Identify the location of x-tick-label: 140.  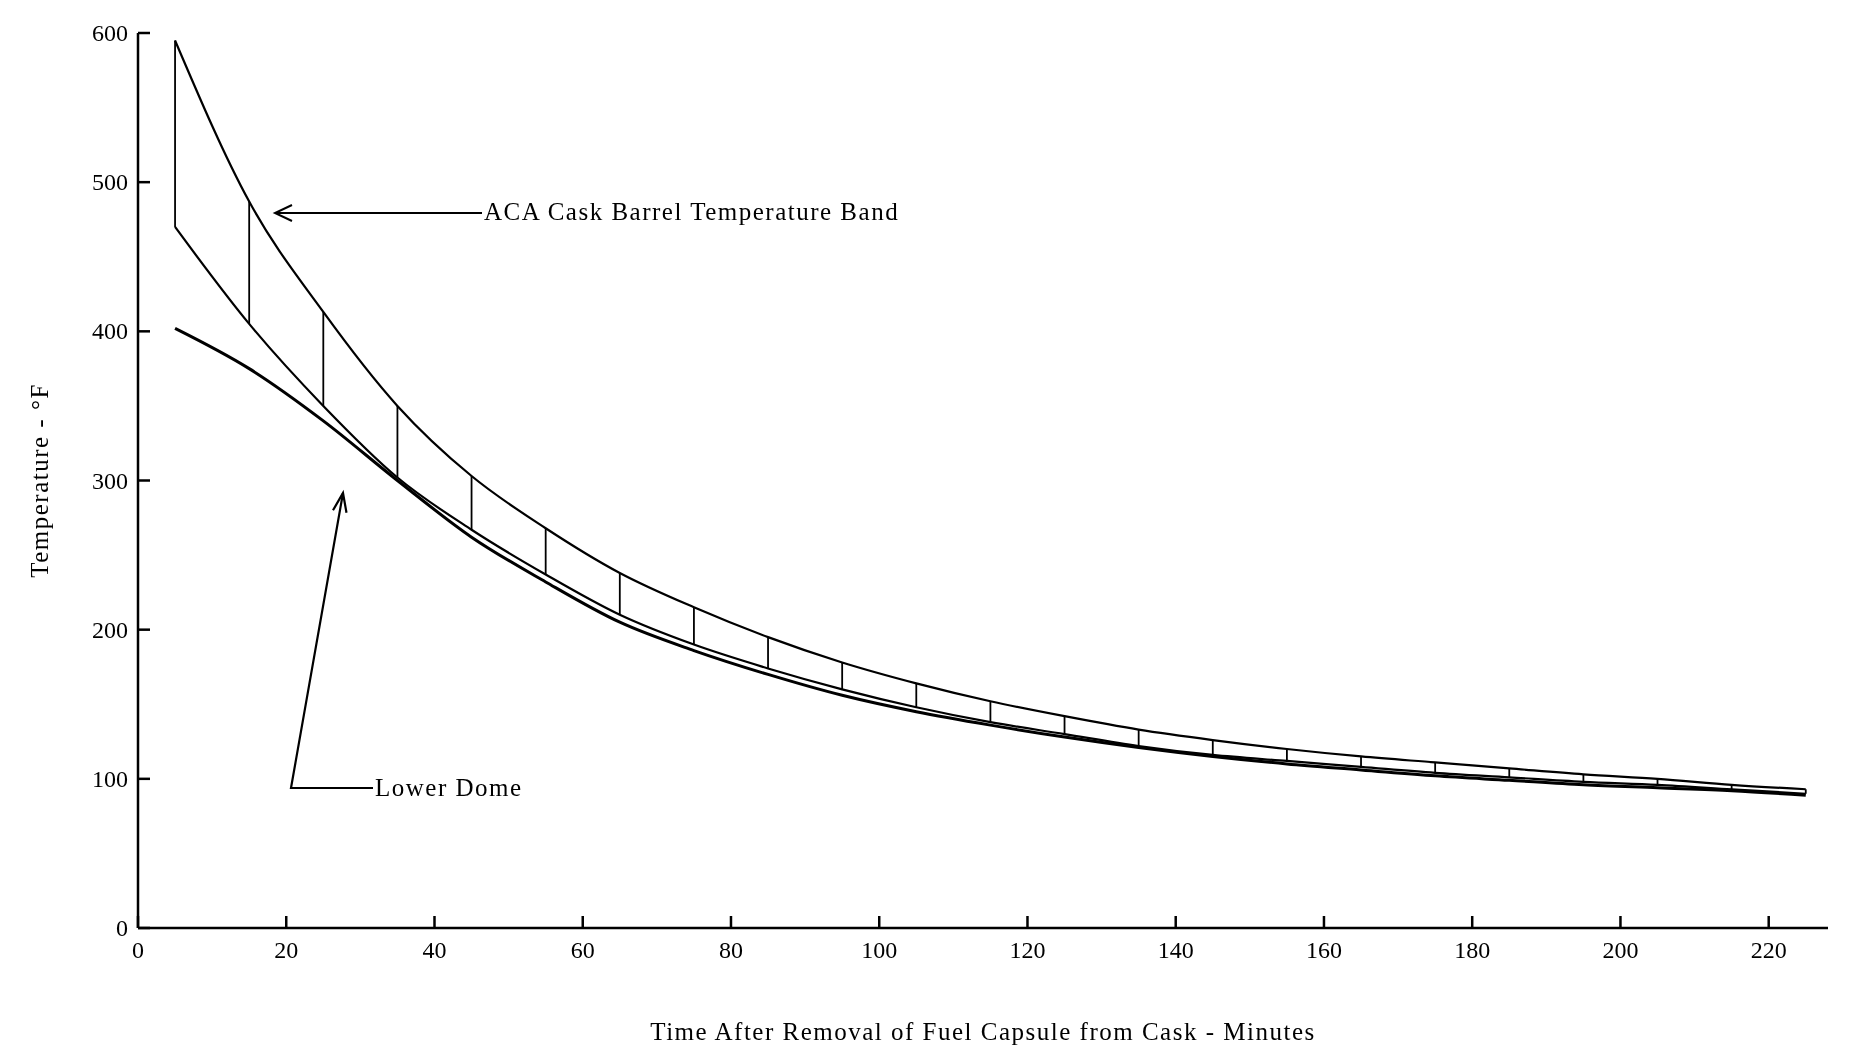
(1175, 950).